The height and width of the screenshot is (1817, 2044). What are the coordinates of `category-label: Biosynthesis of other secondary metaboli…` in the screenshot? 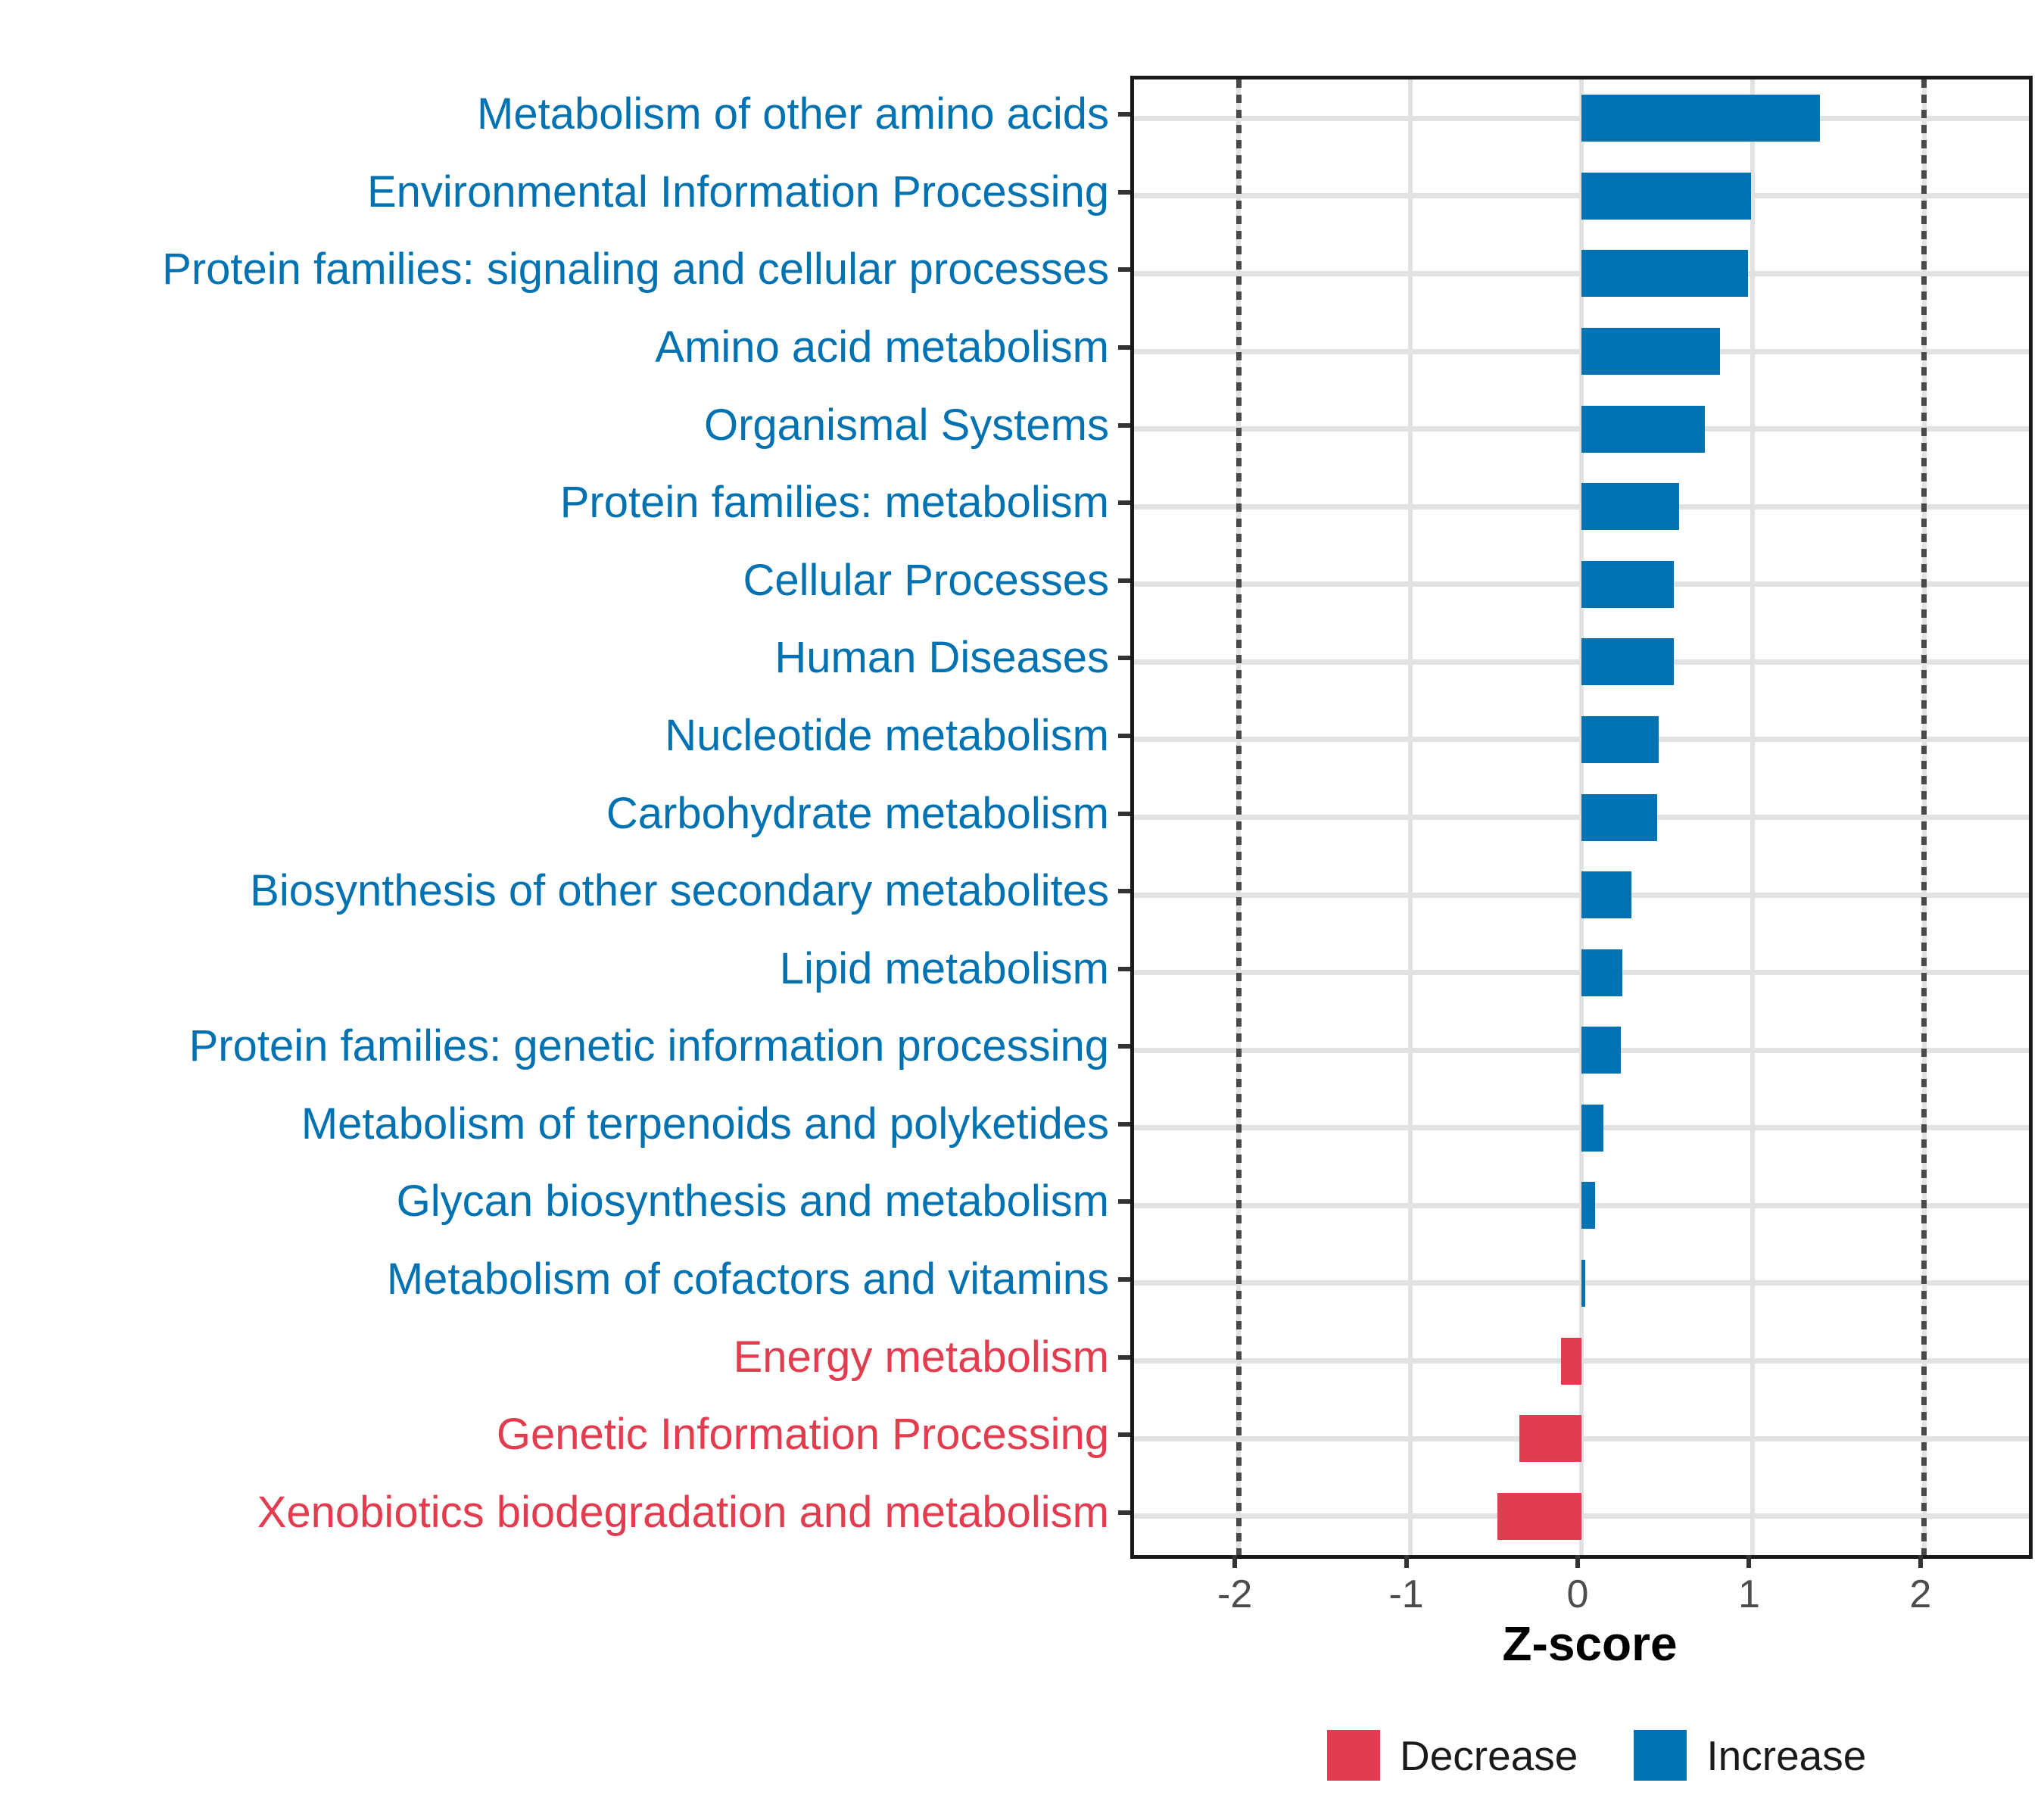 It's located at (679, 891).